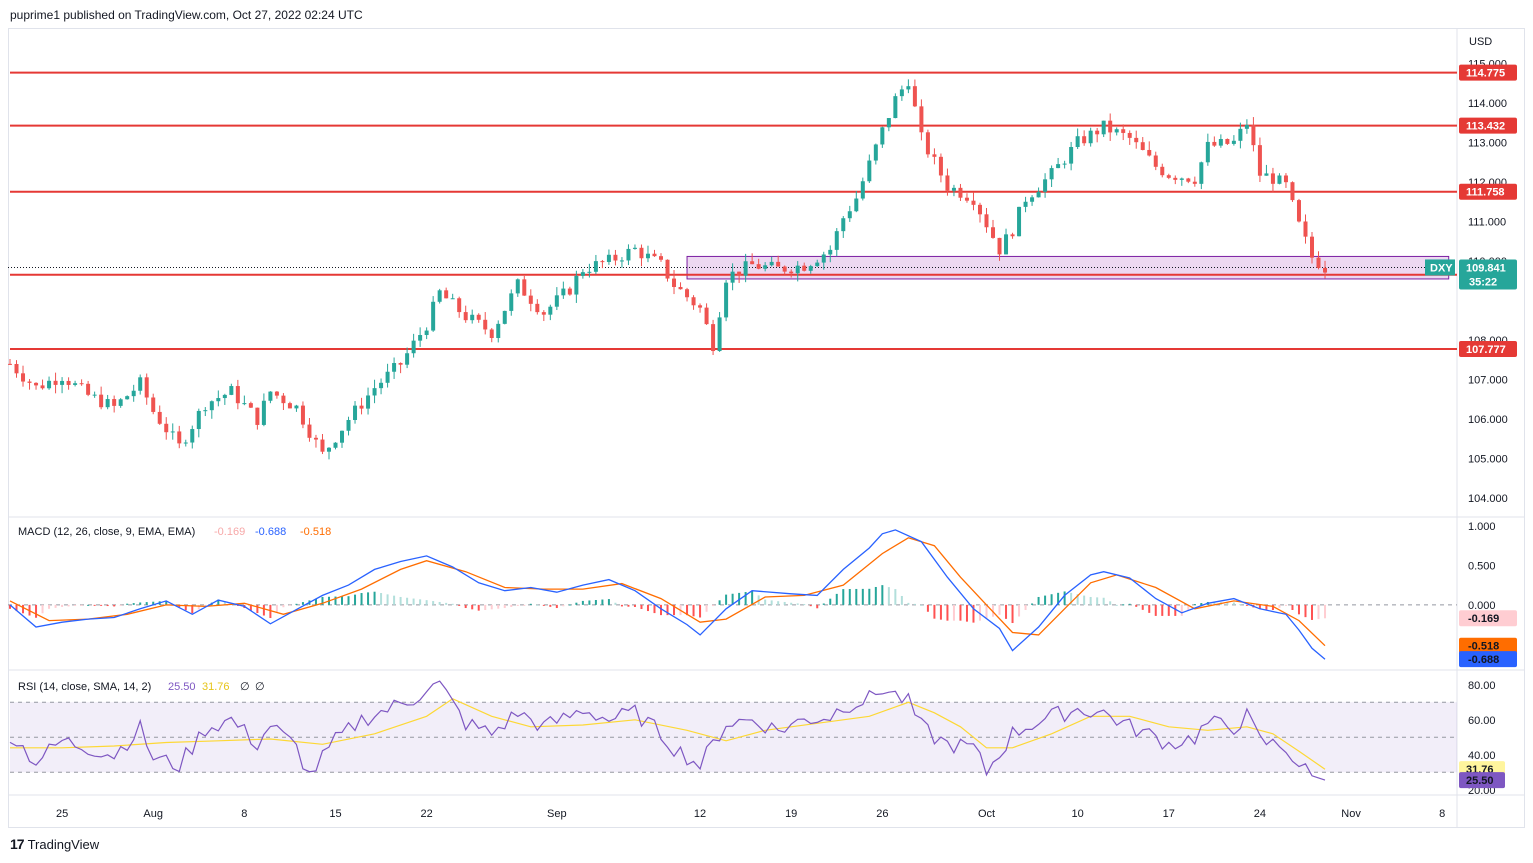 The image size is (1533, 863). I want to click on price-tick-label: 104.000, so click(1488, 499).